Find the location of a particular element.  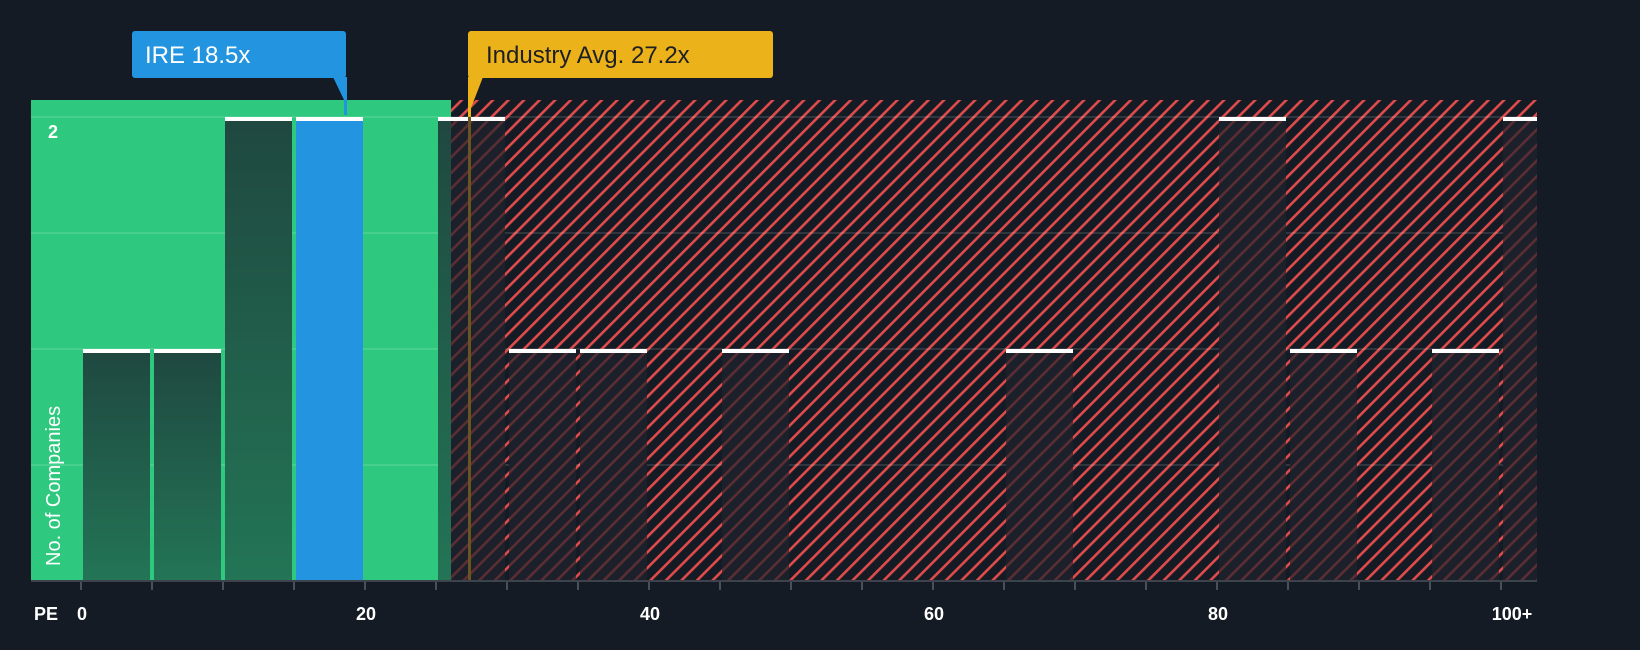

industry-average-line is located at coordinates (469, 340).